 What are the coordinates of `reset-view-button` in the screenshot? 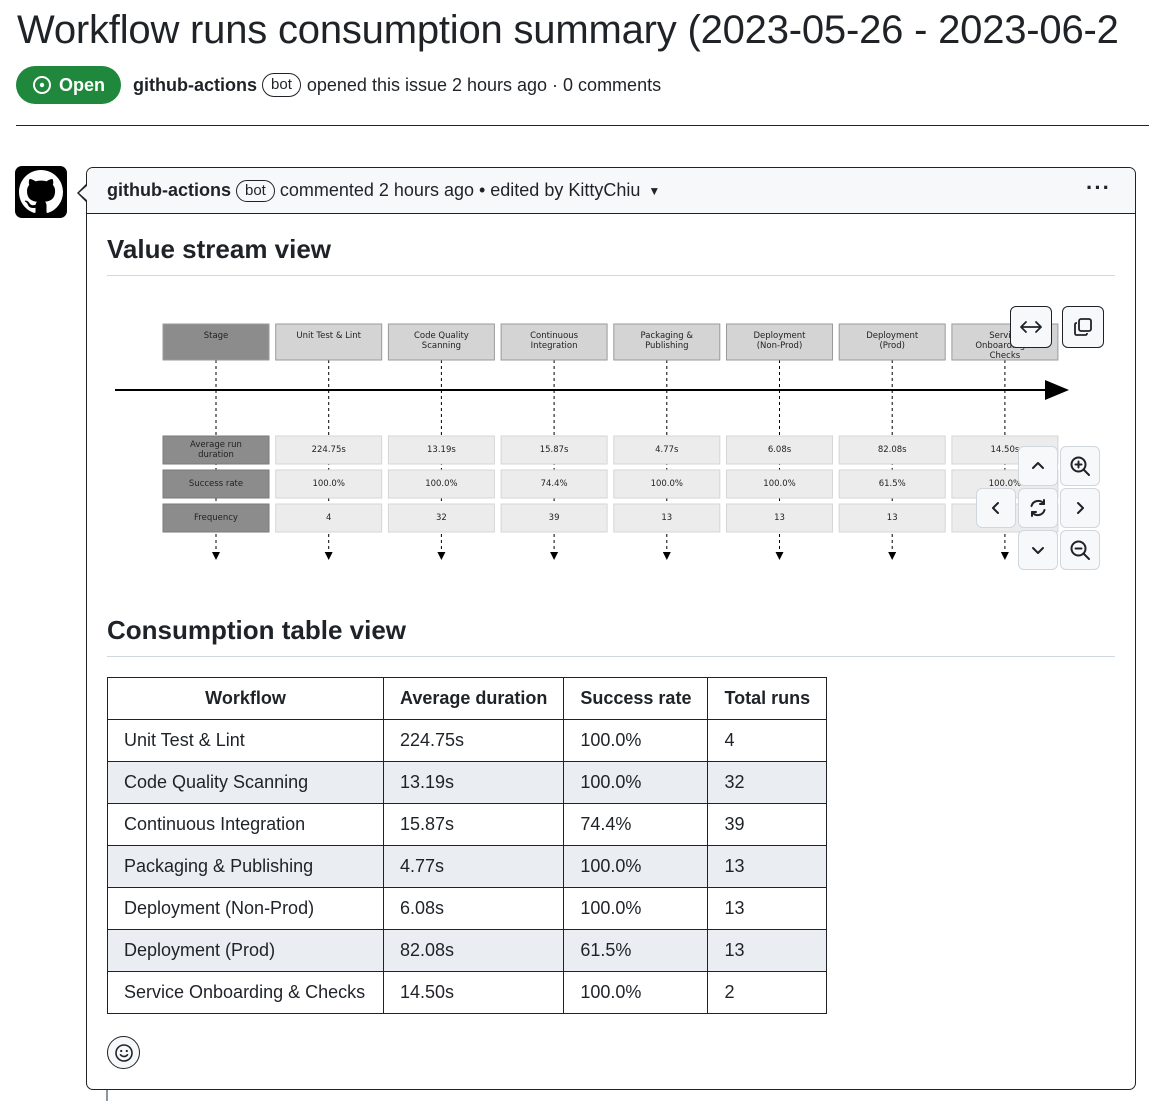 It's located at (1038, 508).